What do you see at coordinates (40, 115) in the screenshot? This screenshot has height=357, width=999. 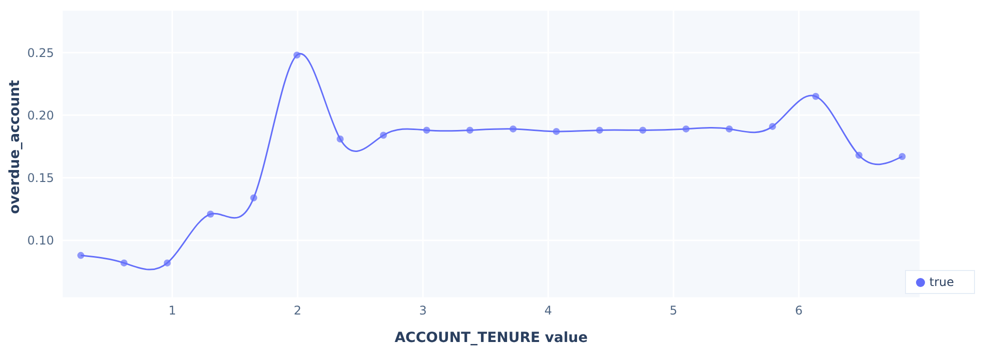 I see `y-tick-label: 0.20` at bounding box center [40, 115].